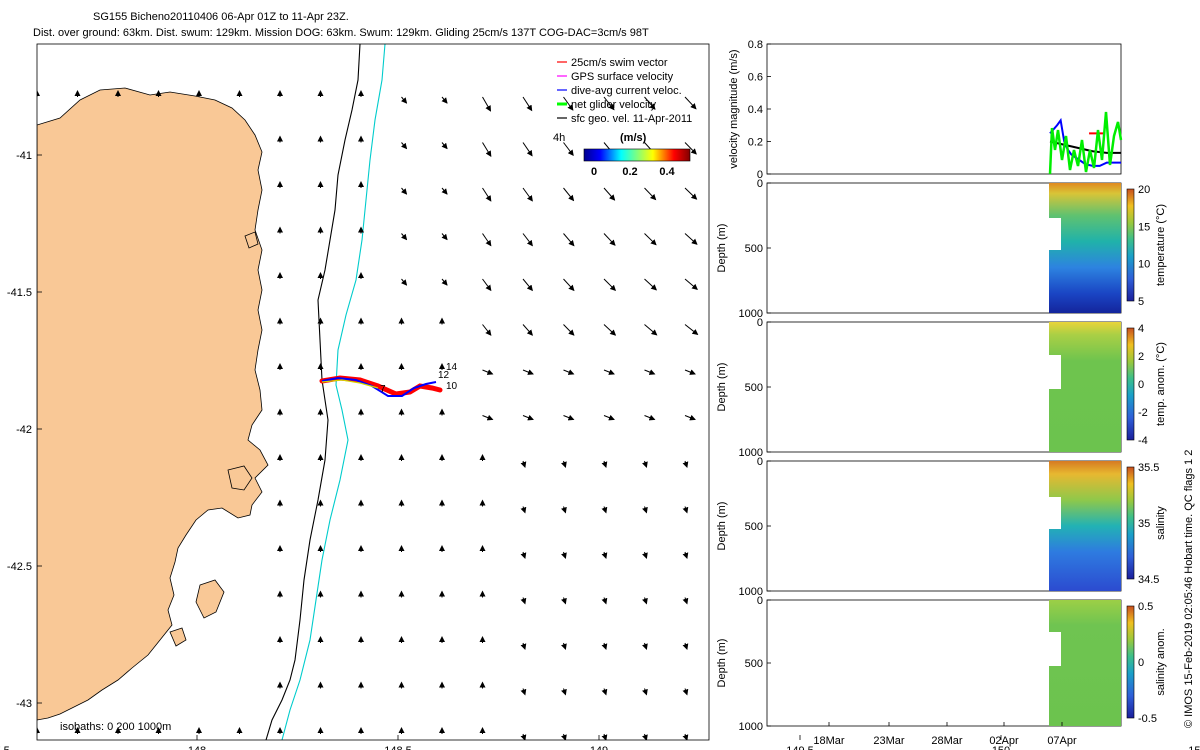 This screenshot has height=750, width=1200. What do you see at coordinates (452, 386) in the screenshot?
I see `track-label-10: 10` at bounding box center [452, 386].